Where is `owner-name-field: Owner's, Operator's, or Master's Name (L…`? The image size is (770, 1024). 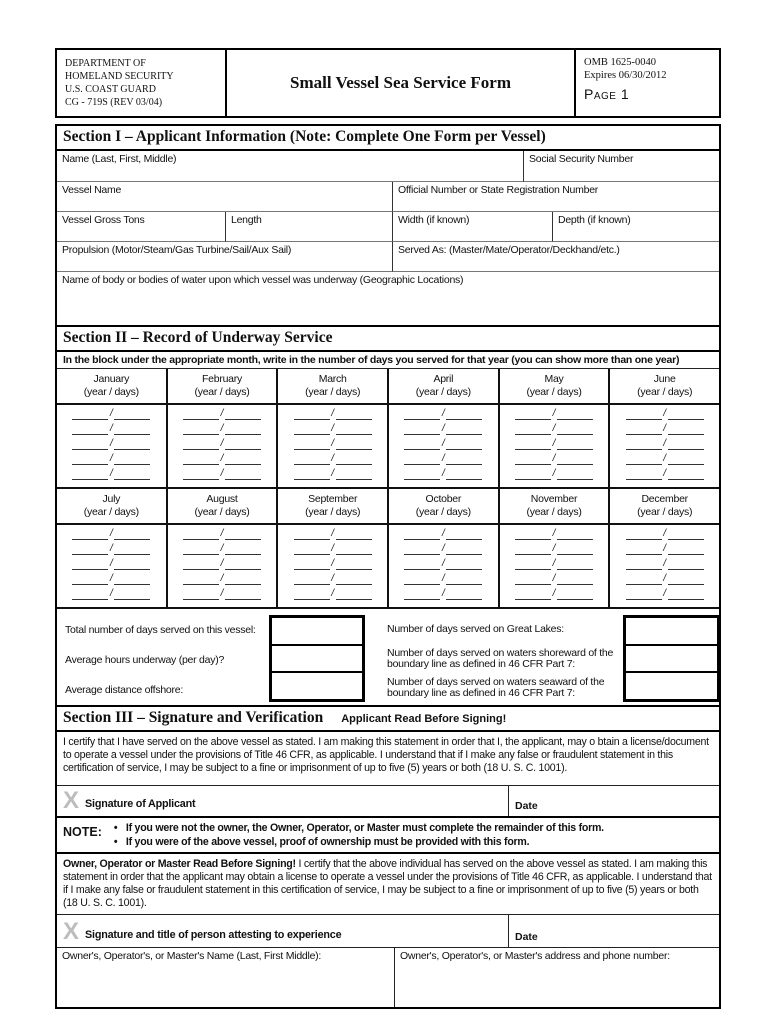 owner-name-field: Owner's, Operator's, or Master's Name (L… is located at coordinates (226, 977).